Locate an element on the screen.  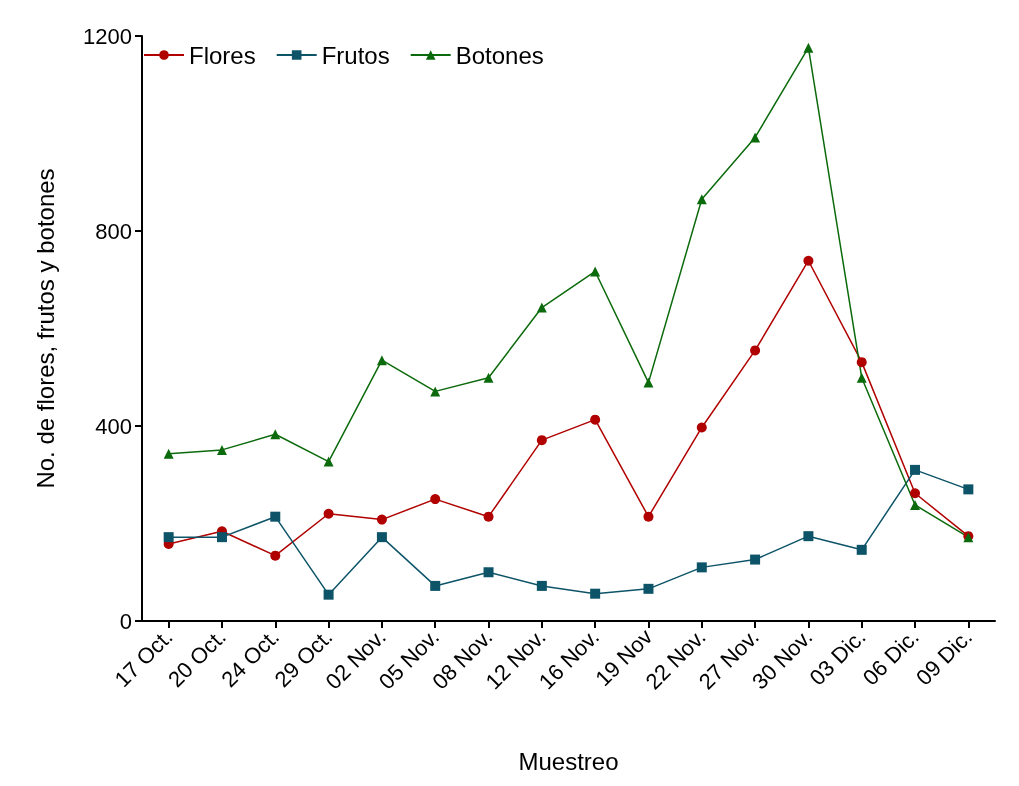
y-axis-title: No. de flores, frutos y botones is located at coordinates (45, 328).